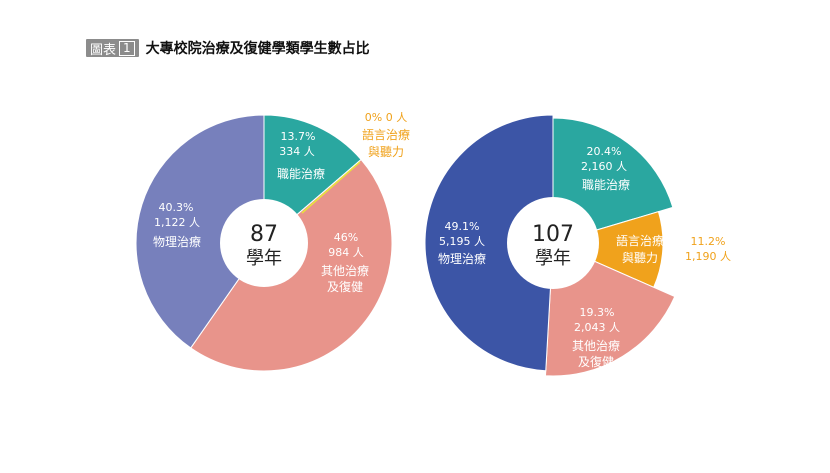  I want to click on data-label-percent-1-0: 20.4%, so click(604, 151).